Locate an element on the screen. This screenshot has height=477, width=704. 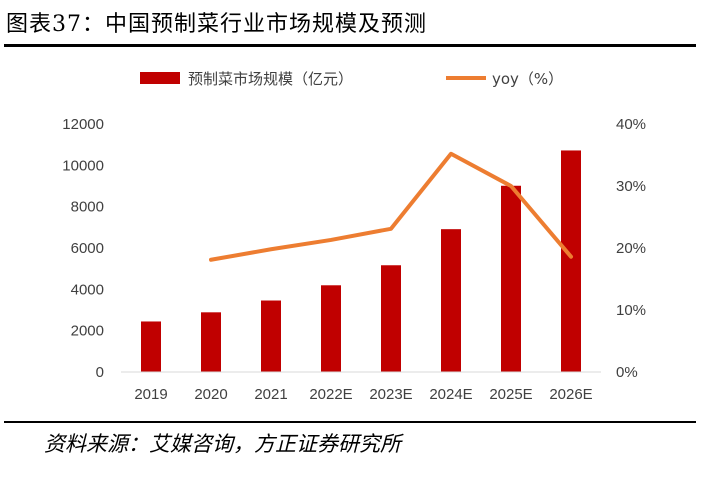
x-axis-labels: 2019 2020 2021 2022E 2023E 2024E 2025E 2026E is located at coordinates (363, 394).